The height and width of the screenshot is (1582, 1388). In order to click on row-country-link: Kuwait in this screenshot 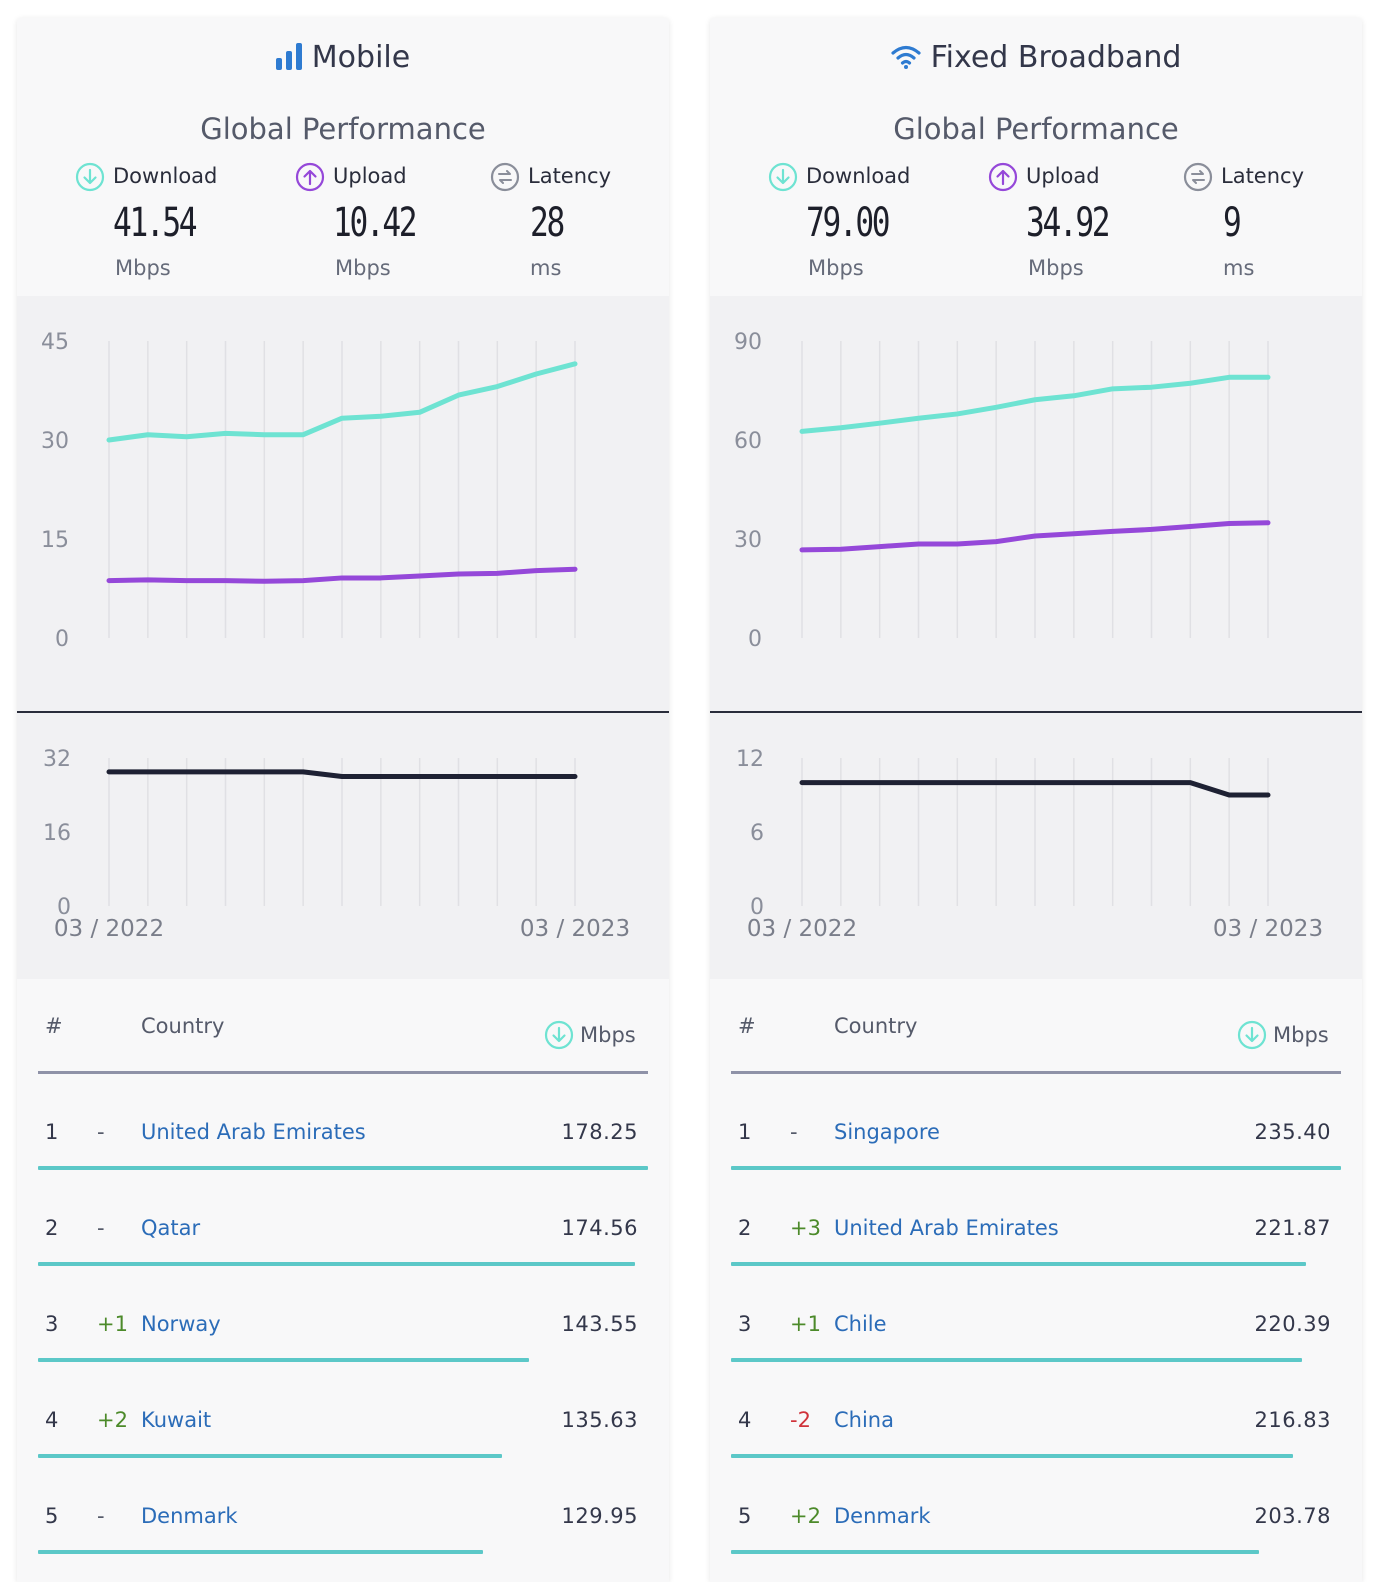, I will do `click(176, 1420)`.